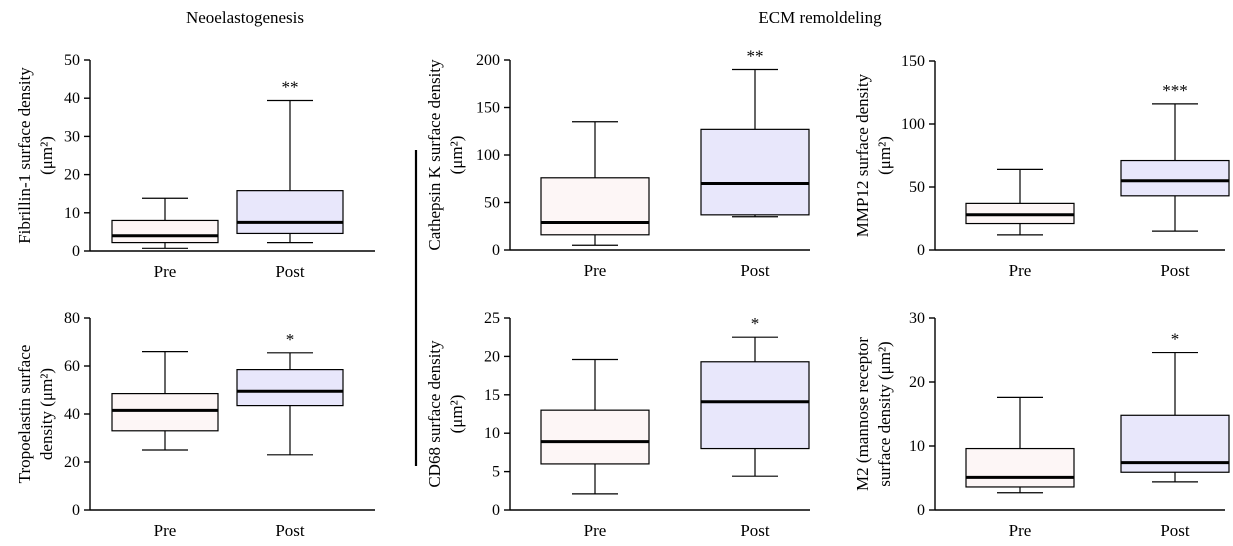 Image resolution: width=1233 pixels, height=546 pixels. I want to click on y-axis-label-line: Fibrillin-1 surface density, so click(24, 155).